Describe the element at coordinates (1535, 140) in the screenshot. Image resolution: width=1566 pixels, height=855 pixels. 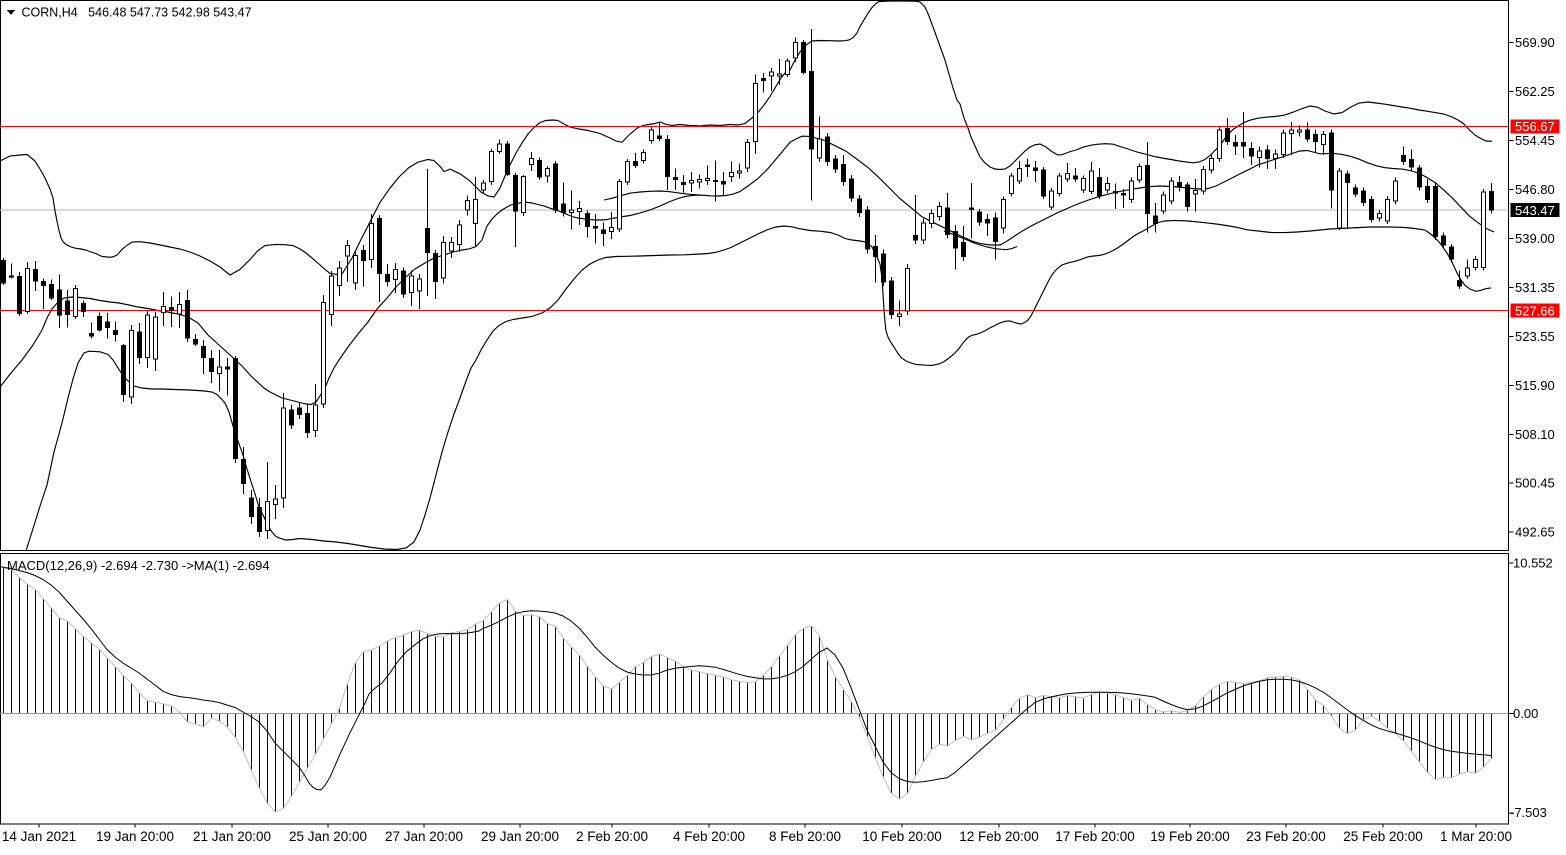
I see `svg-text: 554.45` at that location.